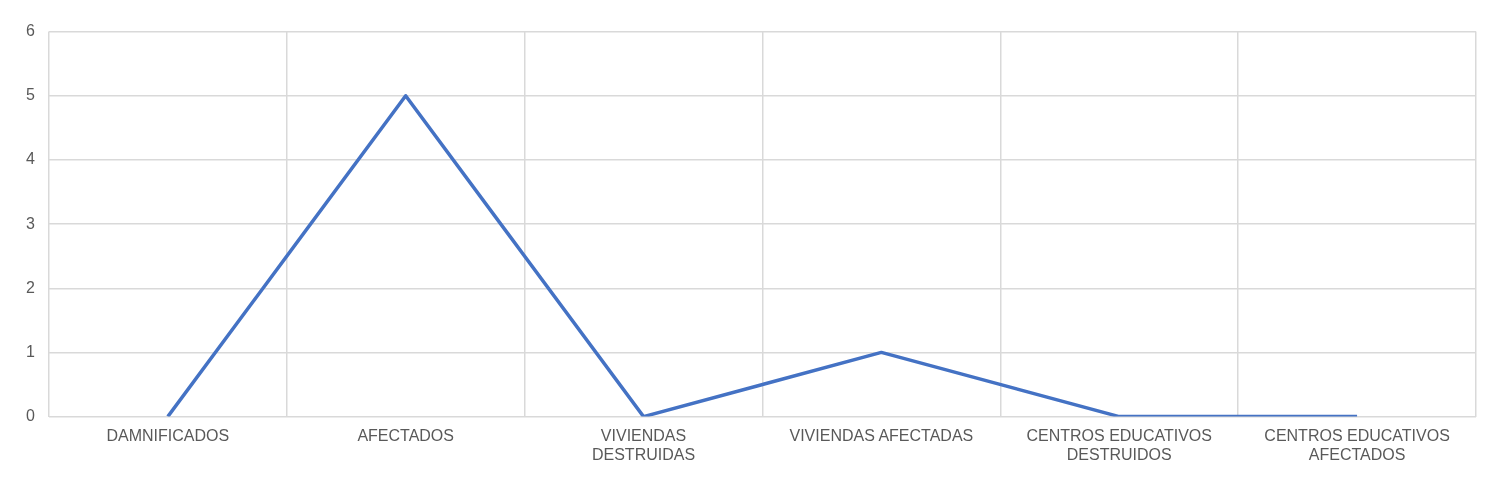 The height and width of the screenshot is (483, 1488). Describe the element at coordinates (405, 435) in the screenshot. I see `x-tick-label: AFECTADOS` at that location.